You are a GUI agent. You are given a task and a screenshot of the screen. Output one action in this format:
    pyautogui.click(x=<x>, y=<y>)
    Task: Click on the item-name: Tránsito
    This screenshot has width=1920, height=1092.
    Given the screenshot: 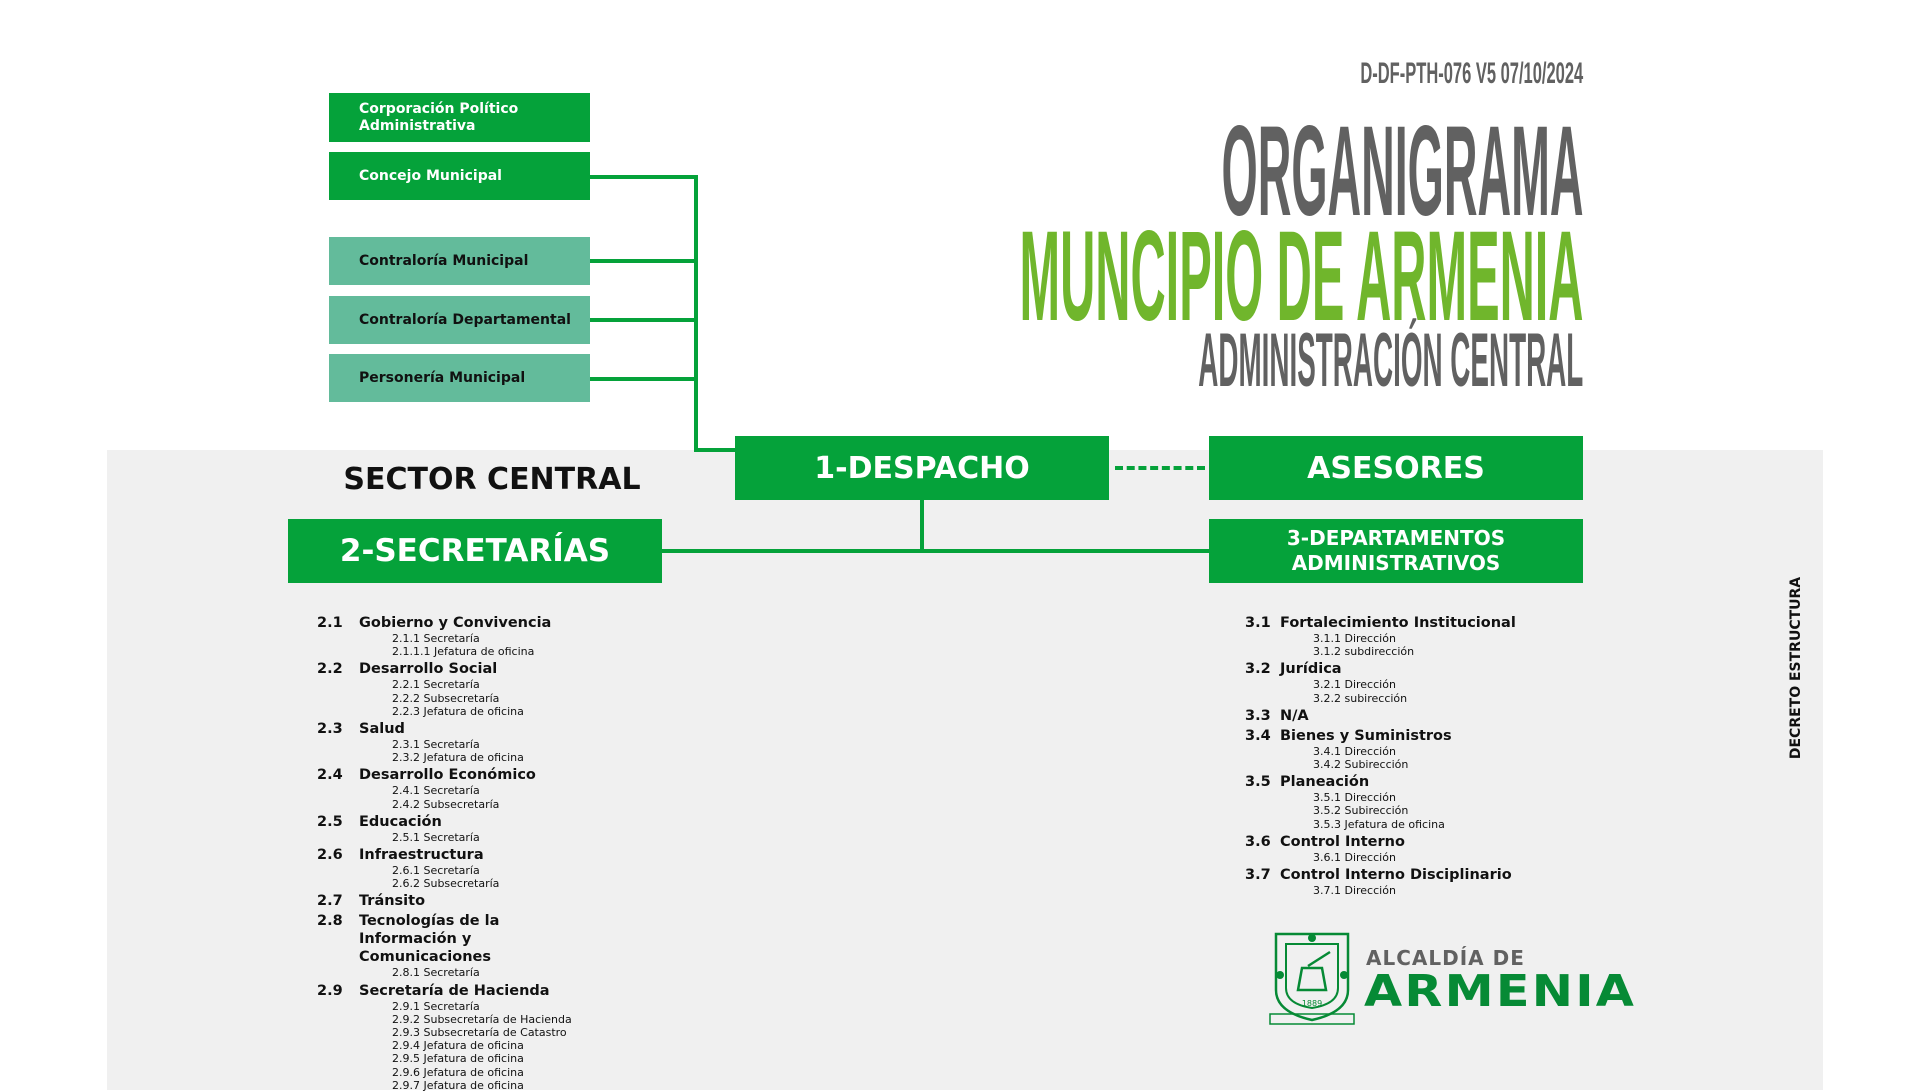 What is the action you would take?
    pyautogui.click(x=392, y=901)
    